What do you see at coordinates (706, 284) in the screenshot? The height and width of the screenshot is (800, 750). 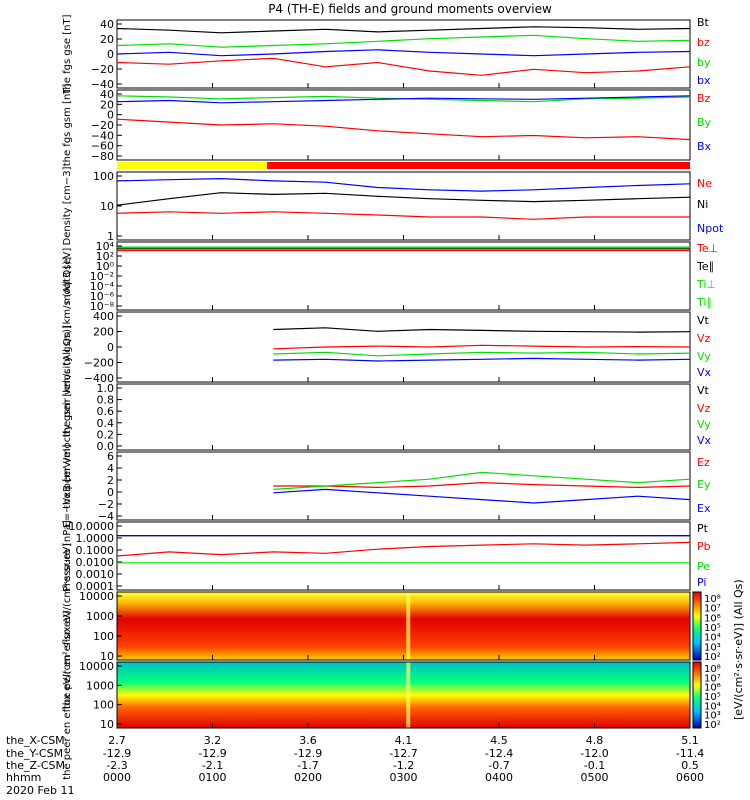 I see `legend-Ti⊥: Ti⊥` at bounding box center [706, 284].